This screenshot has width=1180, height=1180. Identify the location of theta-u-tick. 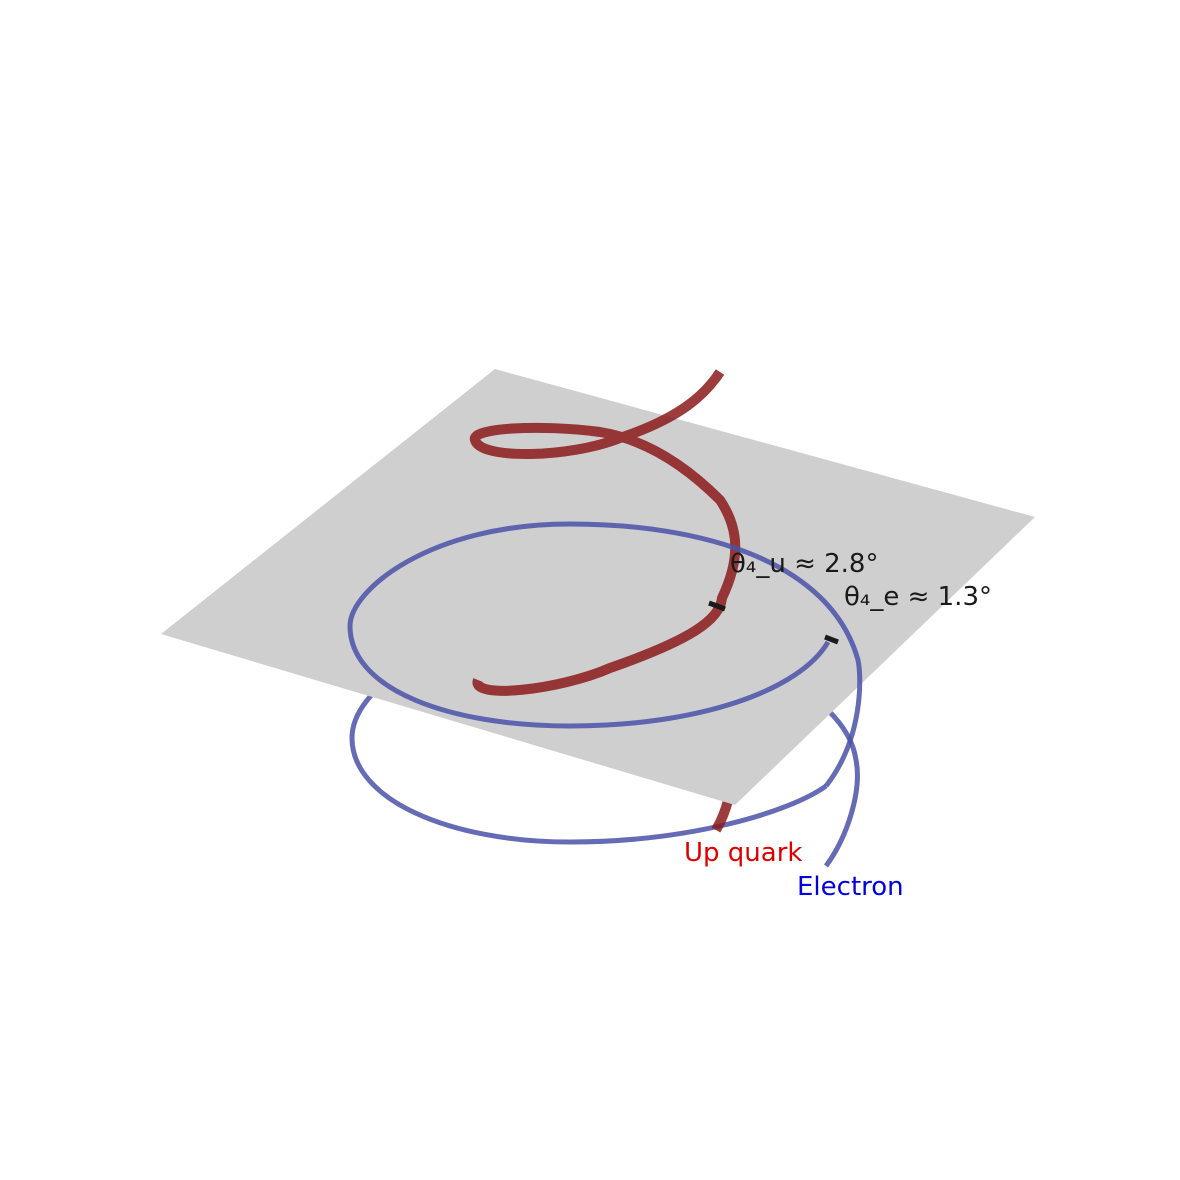
(717, 606).